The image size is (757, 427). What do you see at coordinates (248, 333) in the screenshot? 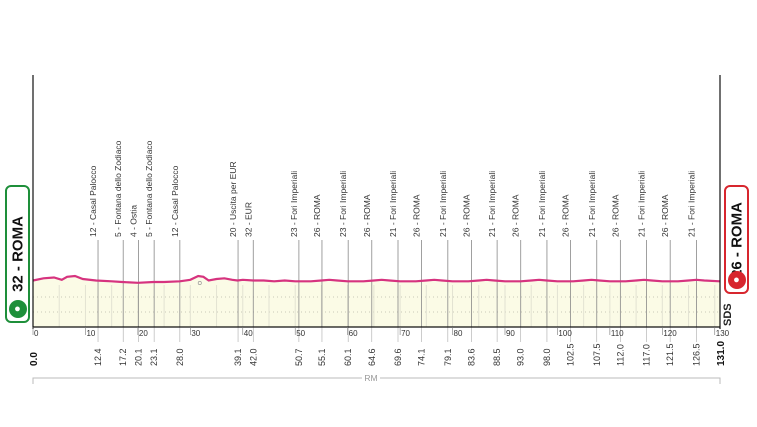
I see `x-tick-label: 40` at bounding box center [248, 333].